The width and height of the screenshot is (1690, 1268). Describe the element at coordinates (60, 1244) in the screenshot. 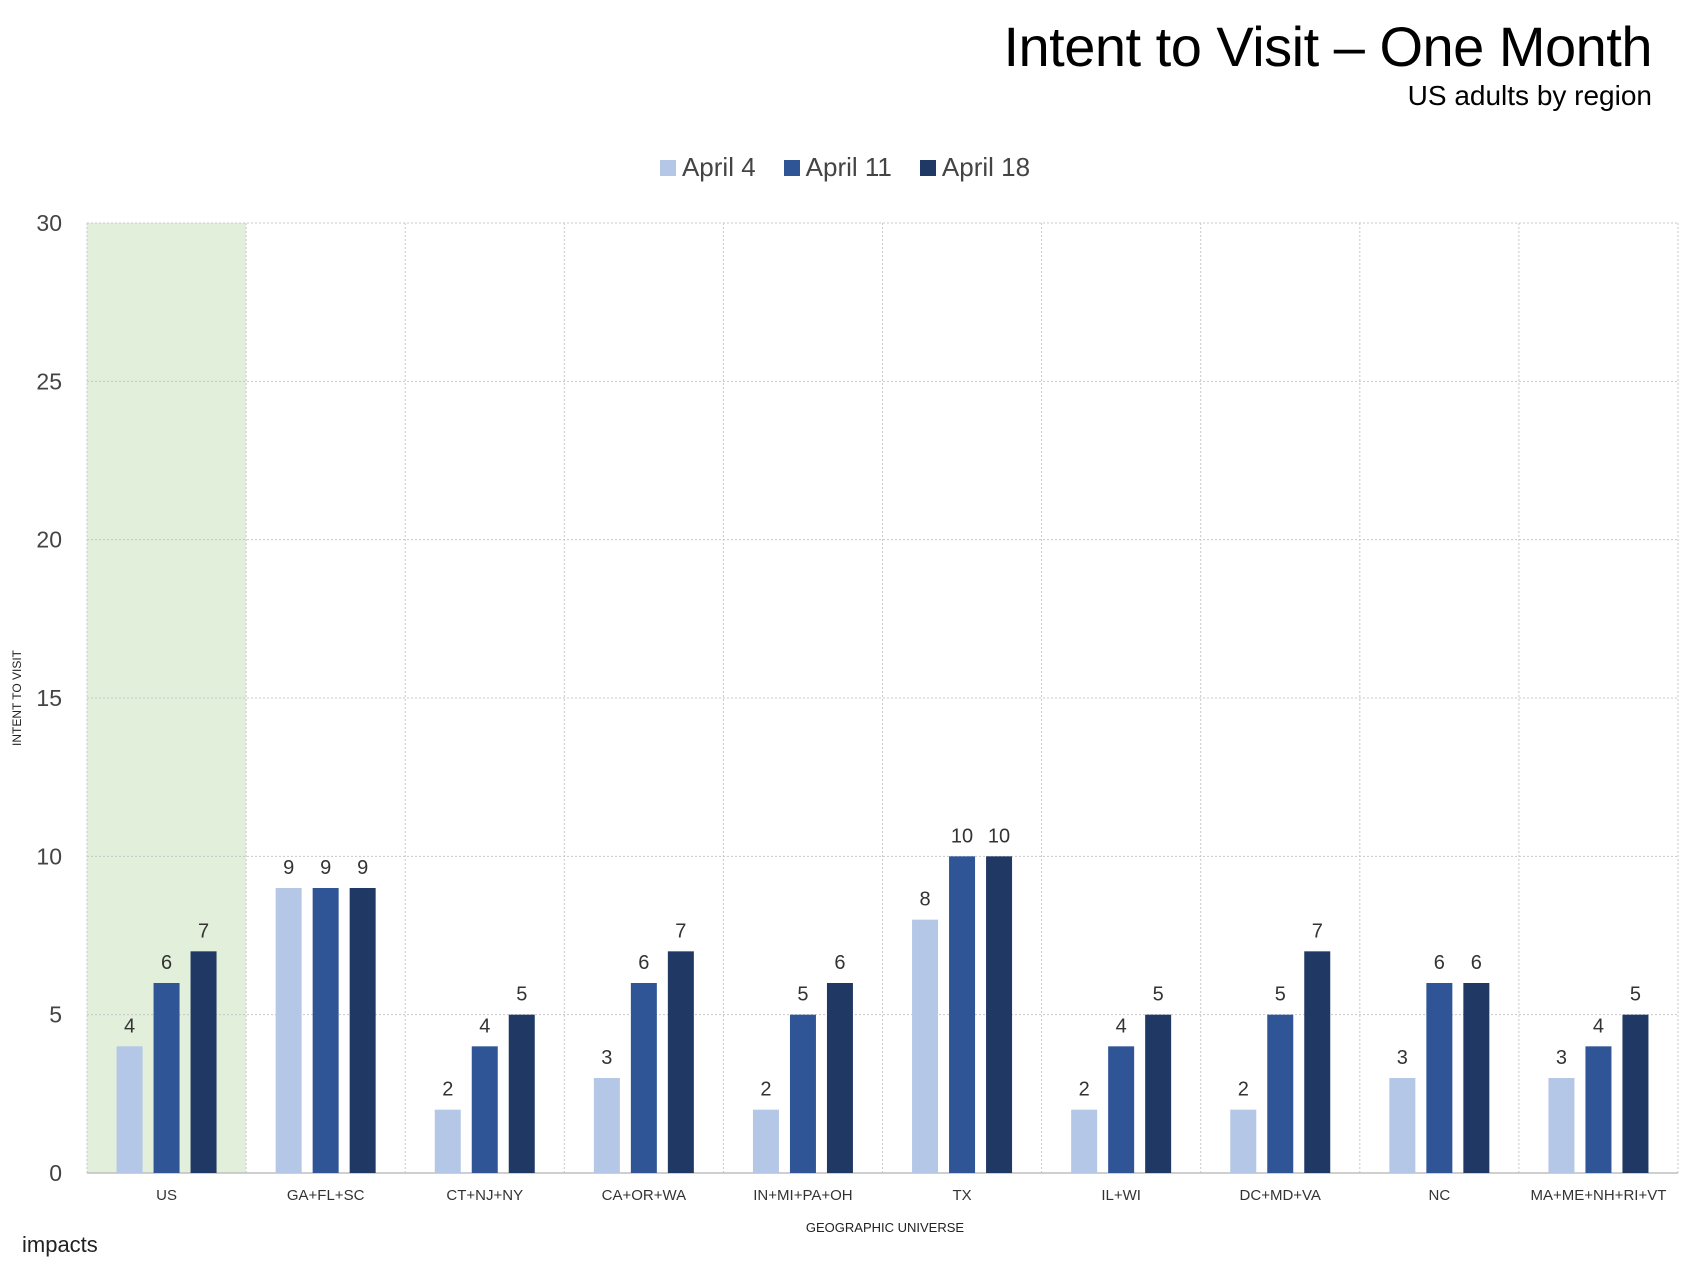

I see `impacts-logo: impacts` at that location.